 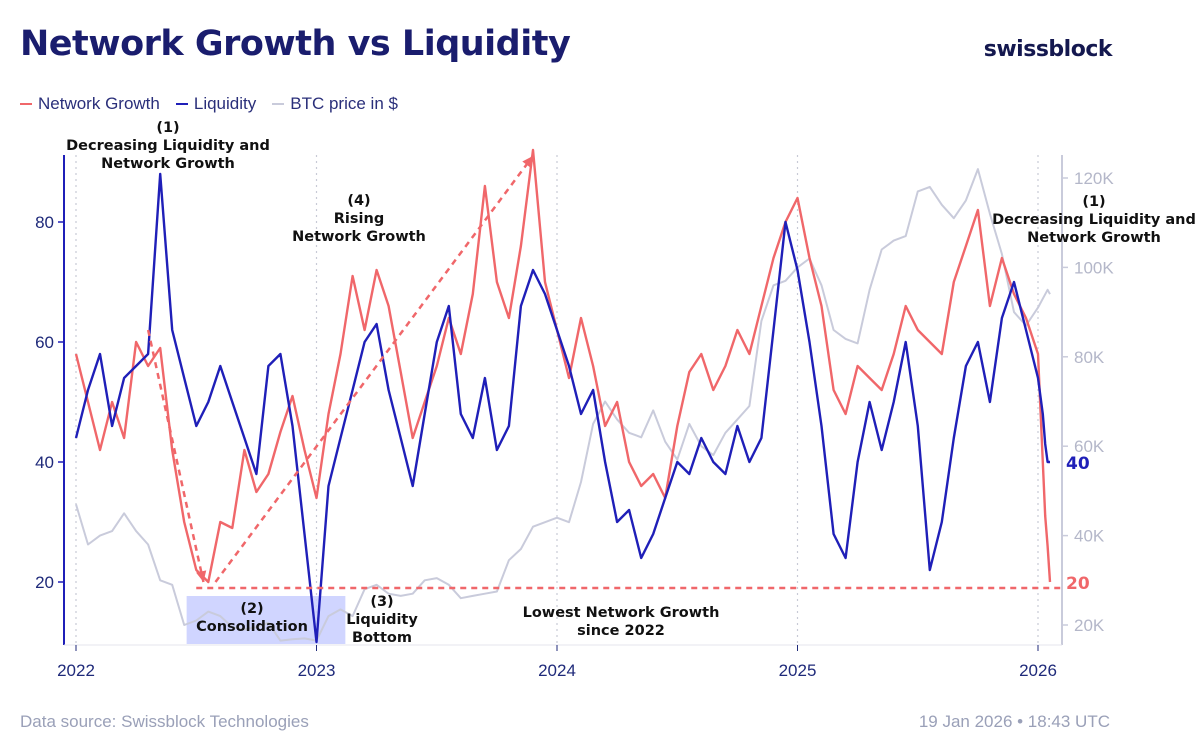 I want to click on right-tick-label: 60K, so click(x=1089, y=446).